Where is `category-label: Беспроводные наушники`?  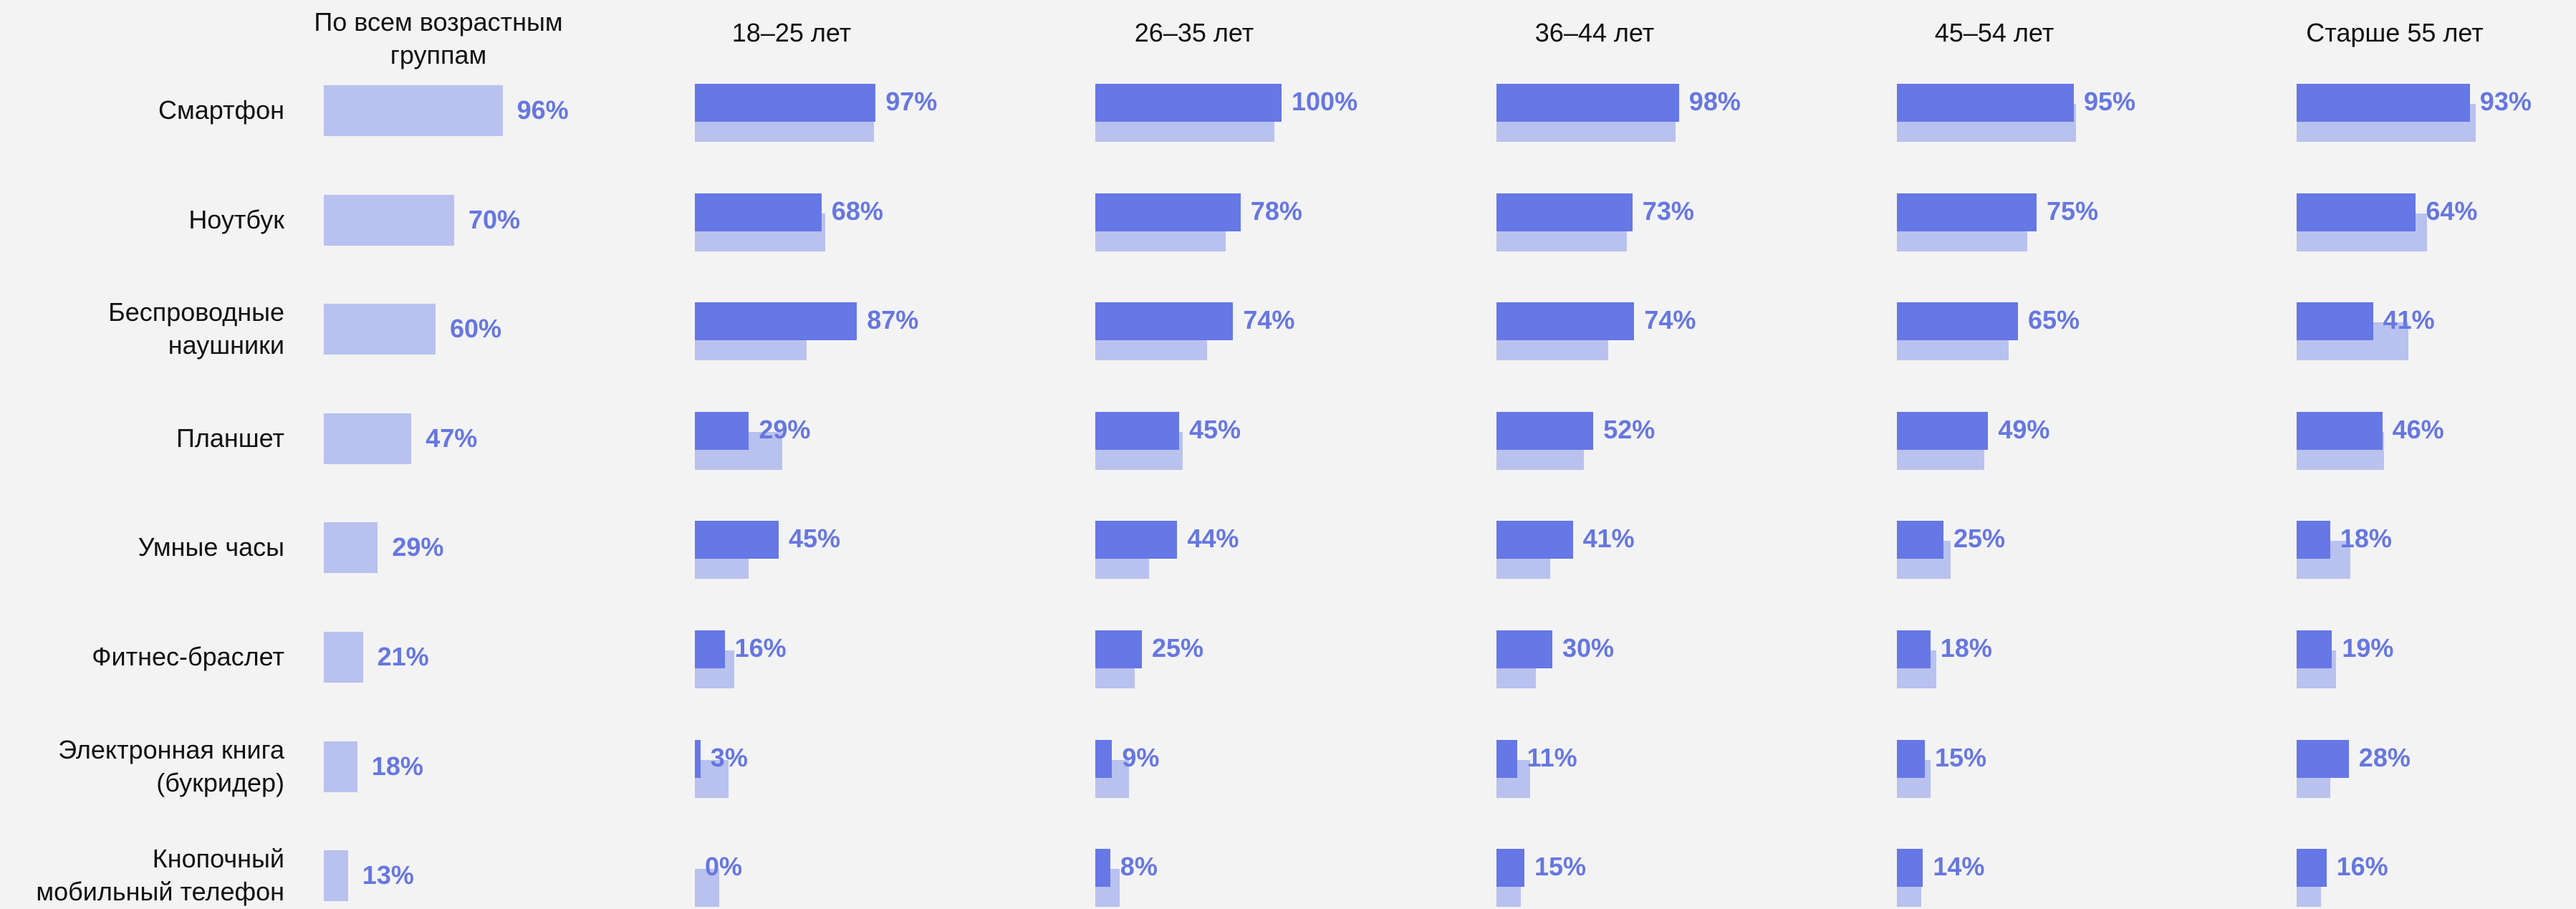
category-label: Беспроводные наушники is located at coordinates (196, 328).